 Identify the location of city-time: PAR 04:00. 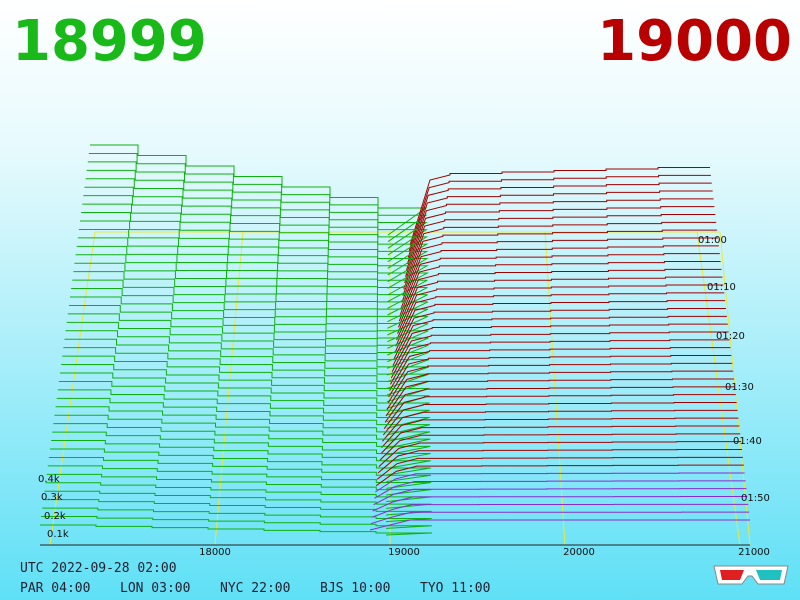
(55, 588).